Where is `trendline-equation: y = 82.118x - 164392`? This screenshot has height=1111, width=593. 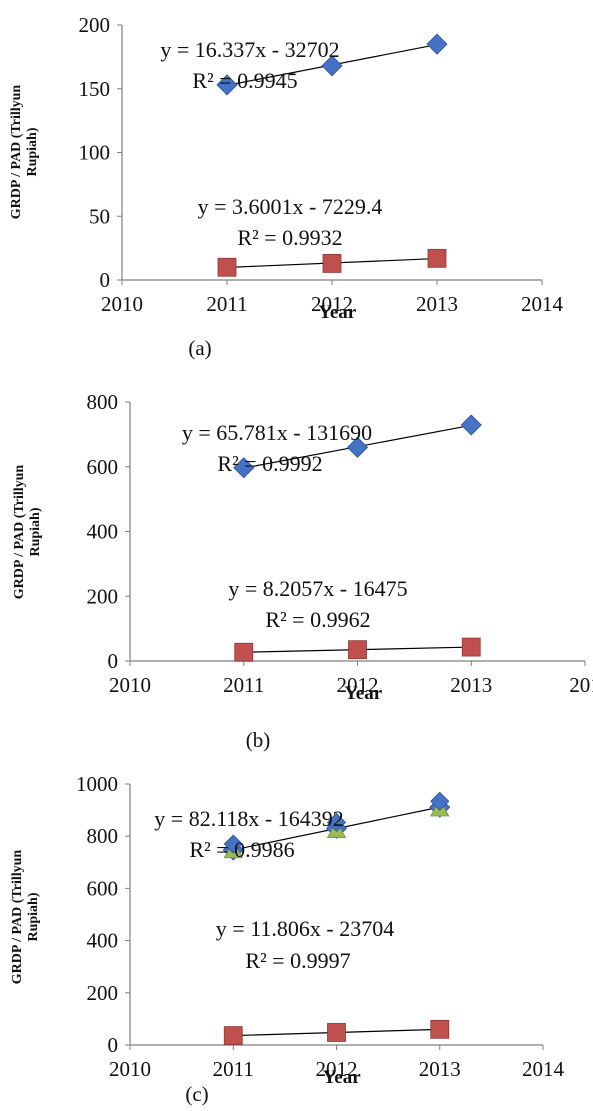 trendline-equation: y = 82.118x - 164392 is located at coordinates (248, 818).